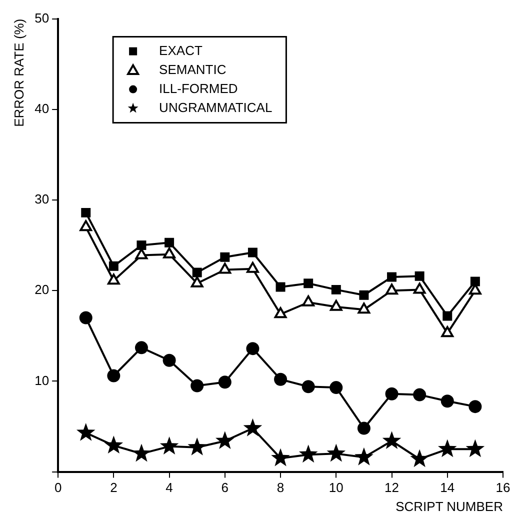 Image resolution: width=523 pixels, height=527 pixels. What do you see at coordinates (503, 488) in the screenshot?
I see `x-tick-label: 16` at bounding box center [503, 488].